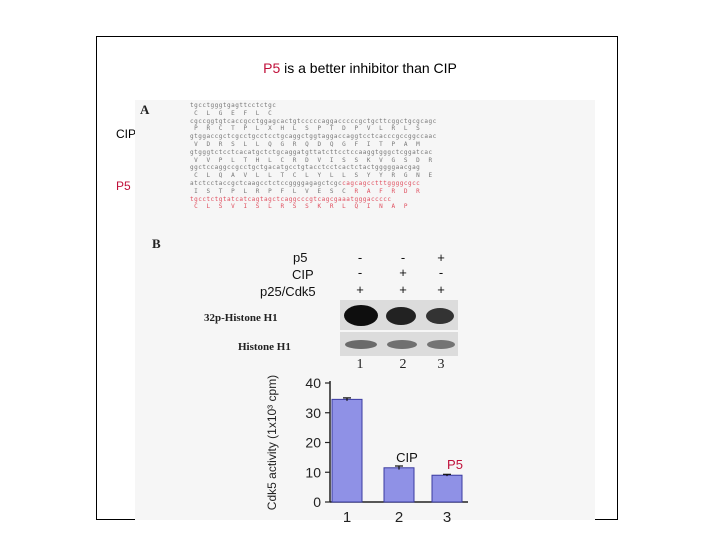 This screenshot has width=720, height=540. I want to click on blot-lane-number: 3, so click(441, 364).